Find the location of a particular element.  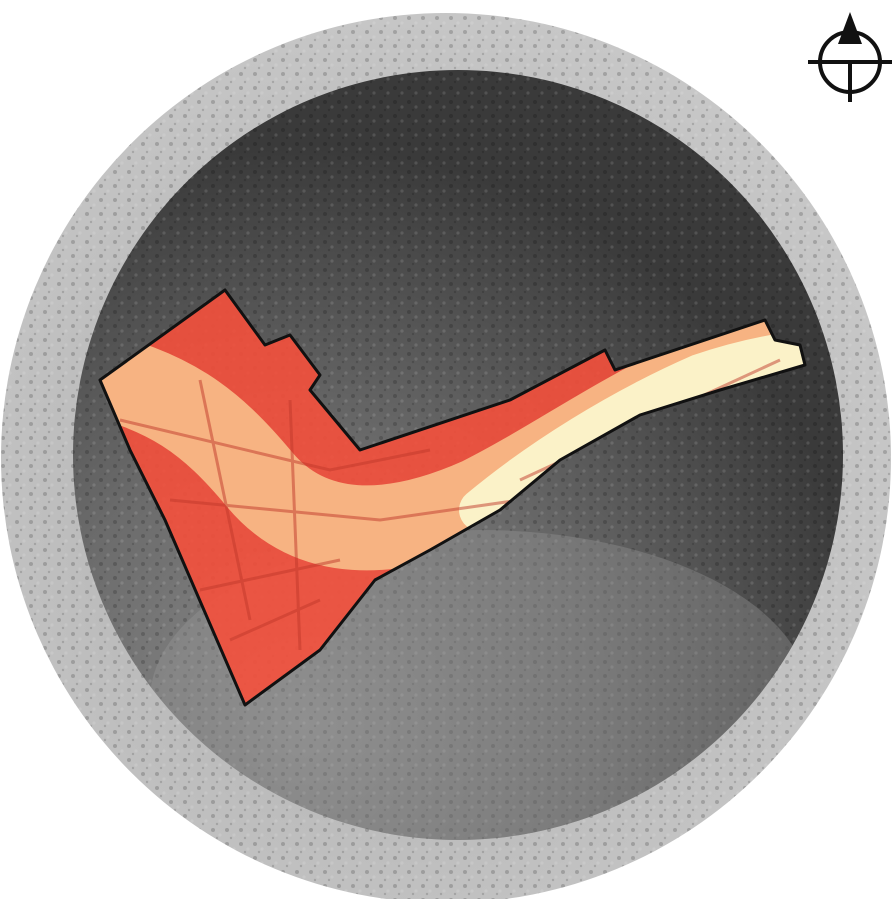

zone-low is located at coordinates (632, 430).